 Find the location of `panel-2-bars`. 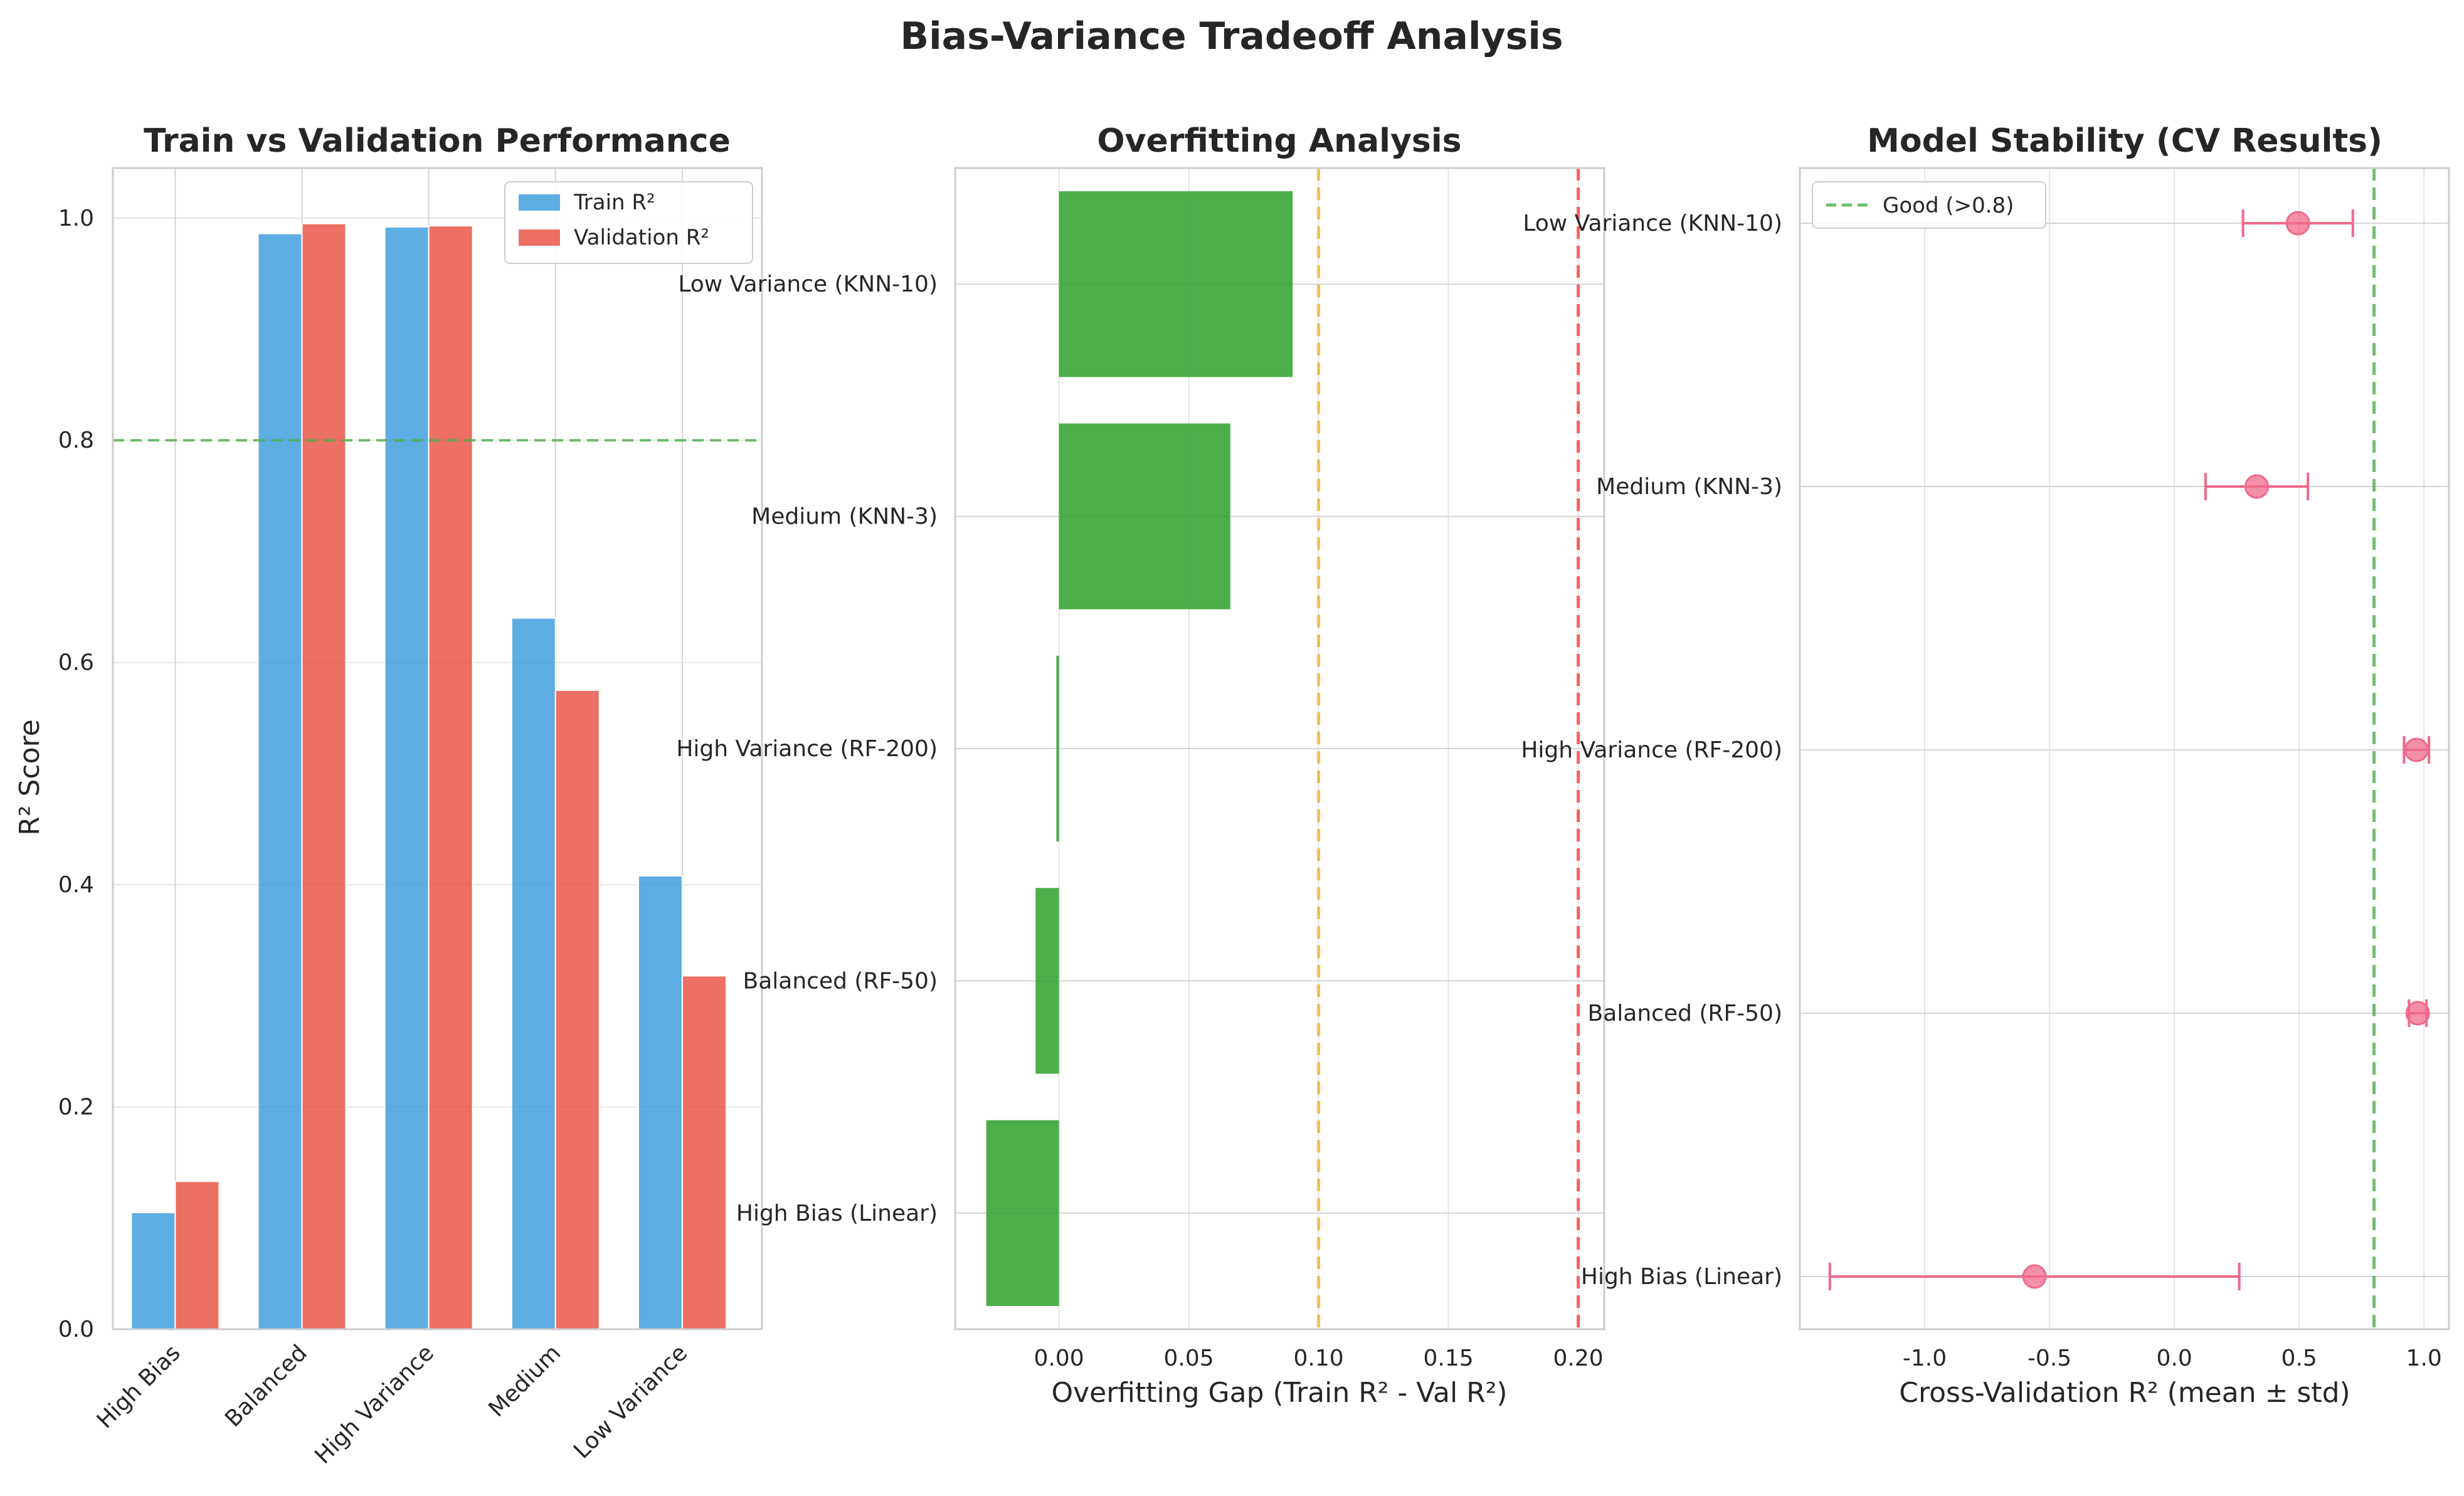

panel-2-bars is located at coordinates (1139, 748).